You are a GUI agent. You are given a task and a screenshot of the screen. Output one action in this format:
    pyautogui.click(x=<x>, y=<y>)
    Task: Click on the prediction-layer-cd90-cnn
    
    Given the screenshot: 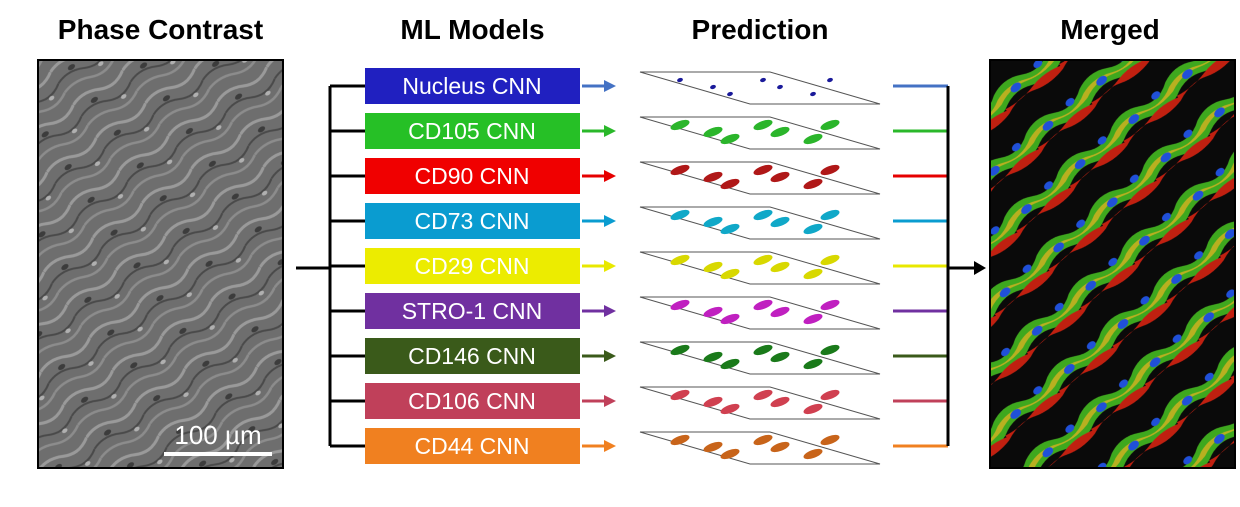 What is the action you would take?
    pyautogui.click(x=760, y=178)
    